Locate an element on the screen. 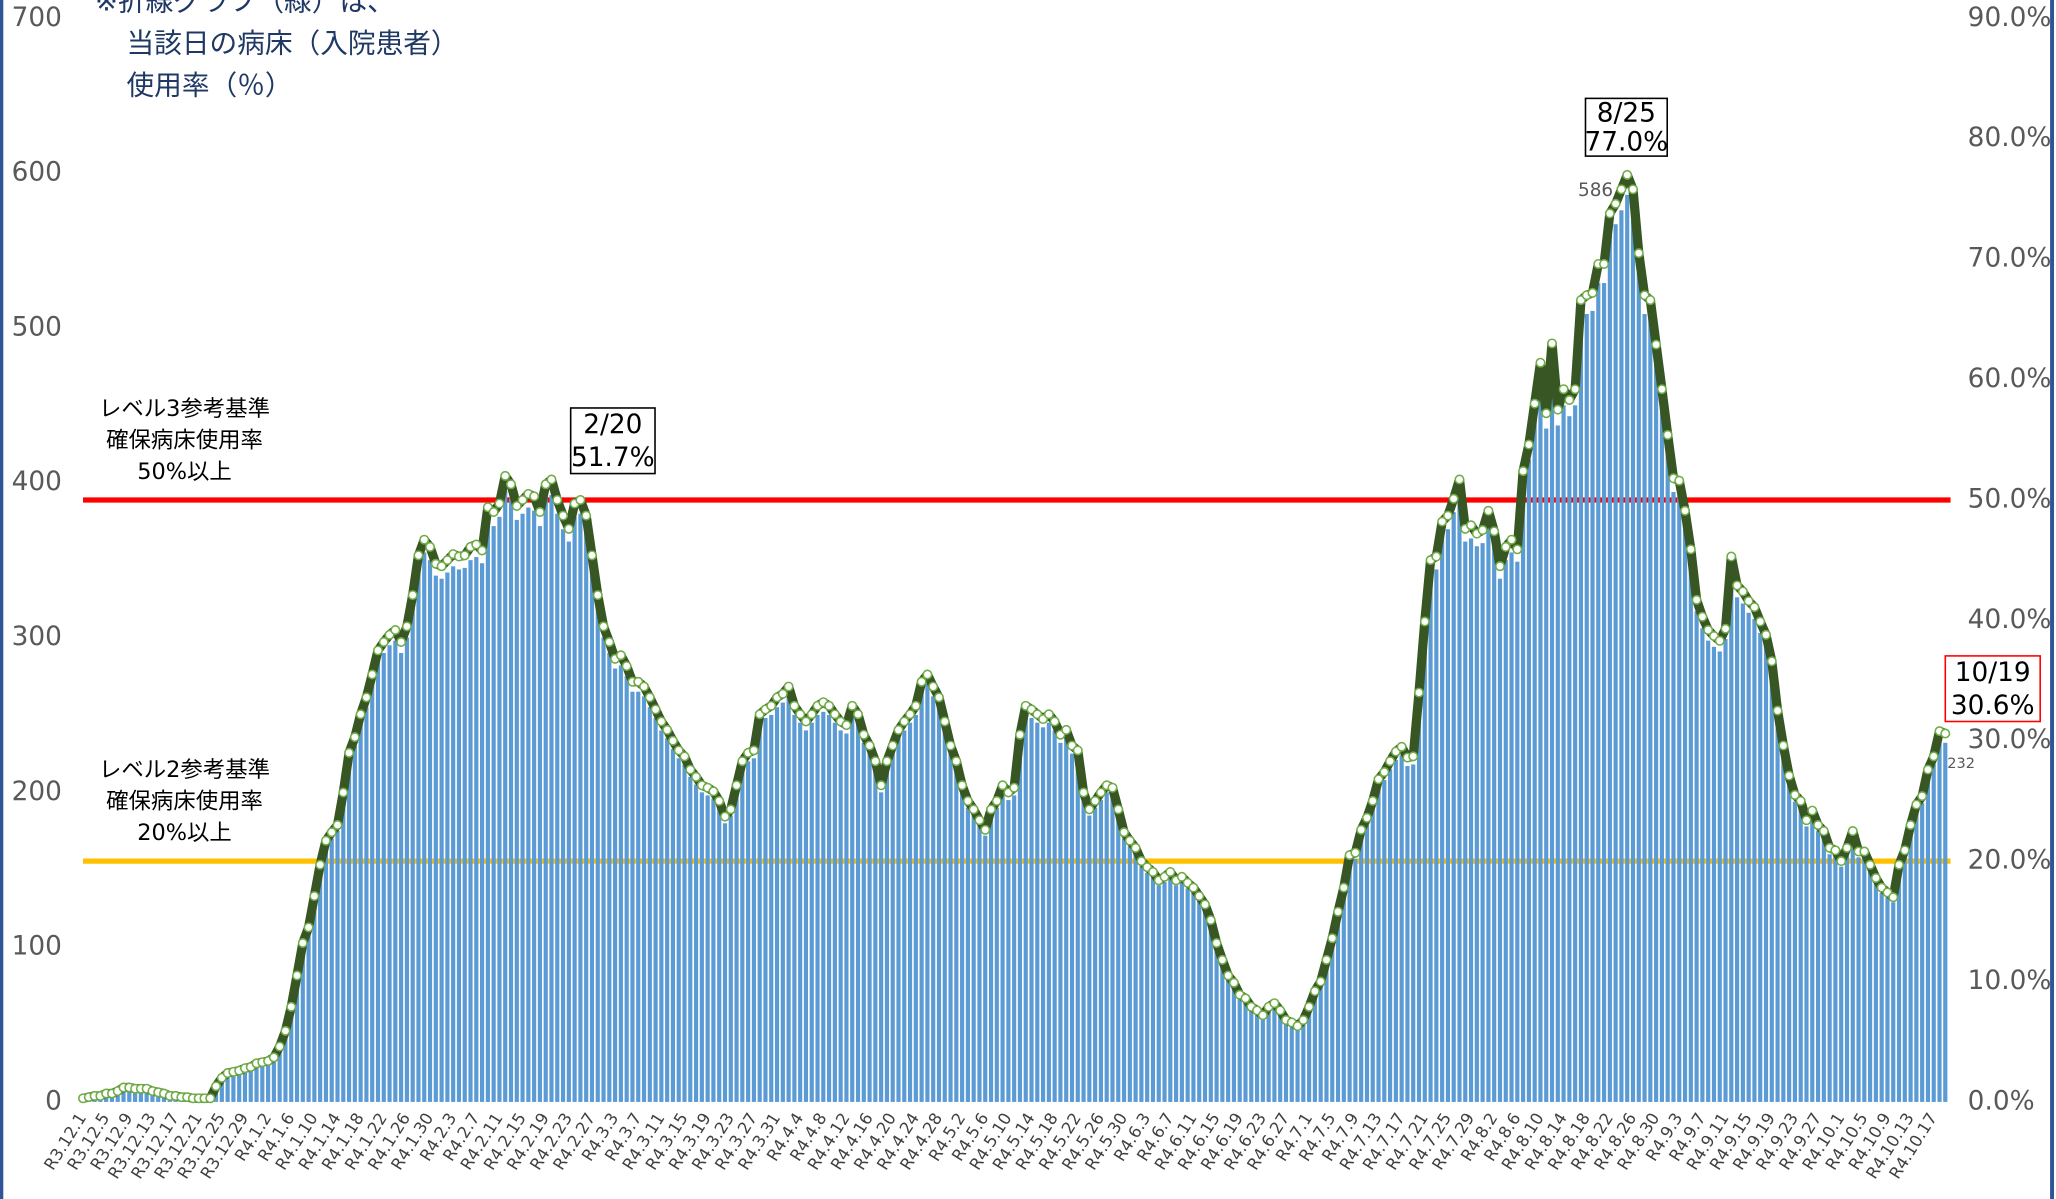 This screenshot has width=2056, height=1199. y-tick-label: 200 is located at coordinates (37, 792).